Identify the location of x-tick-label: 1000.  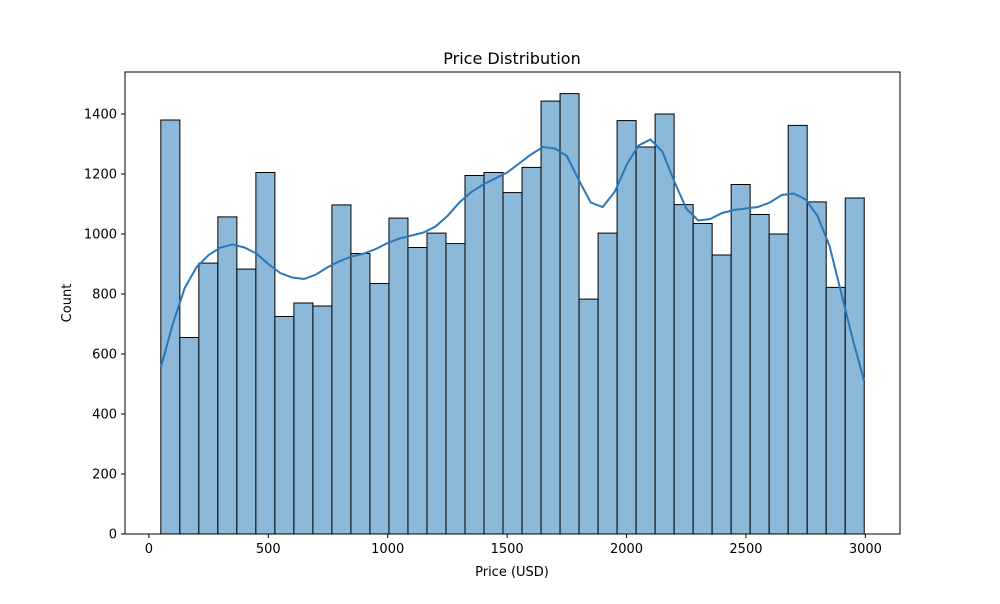
(387, 549).